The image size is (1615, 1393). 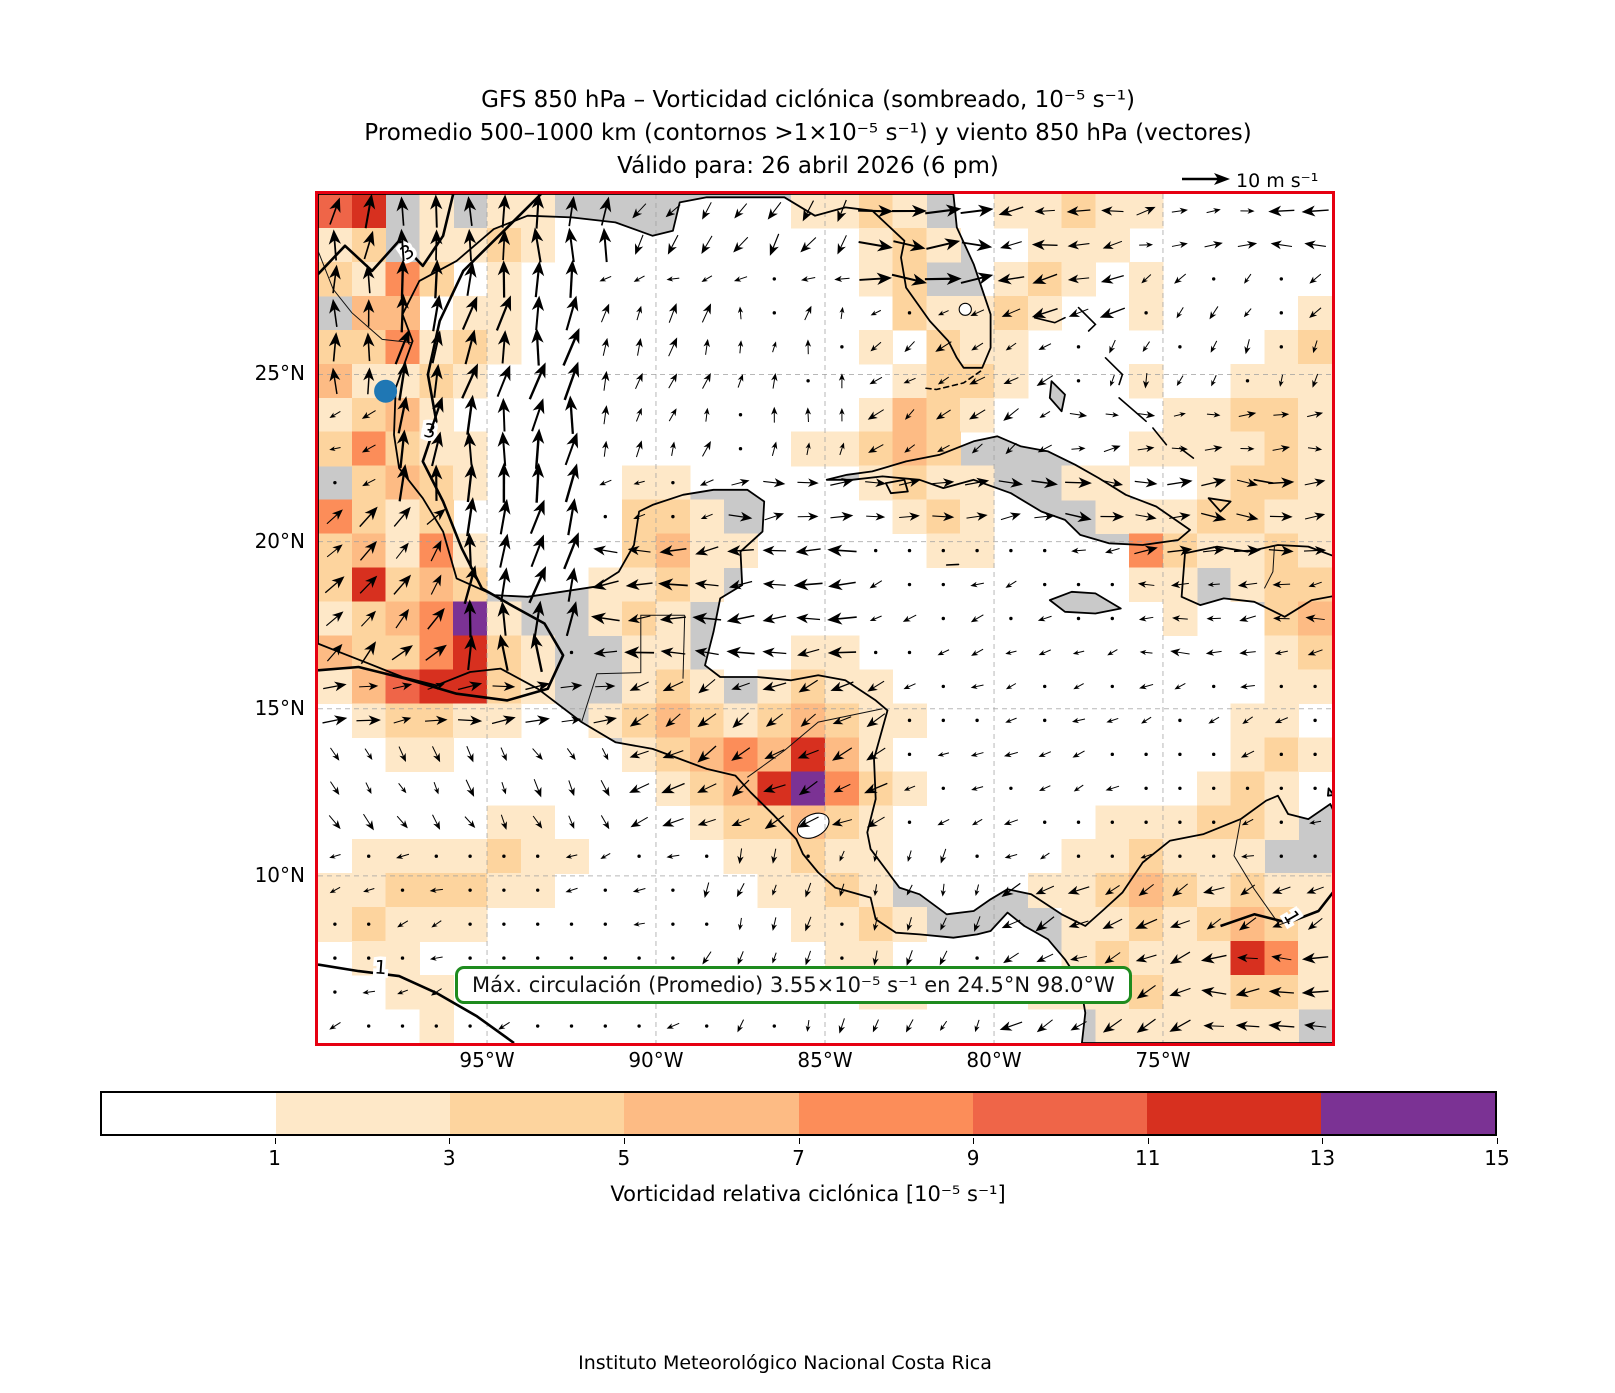 I want to click on x-tick-label-3: 80°W, so click(x=994, y=1060).